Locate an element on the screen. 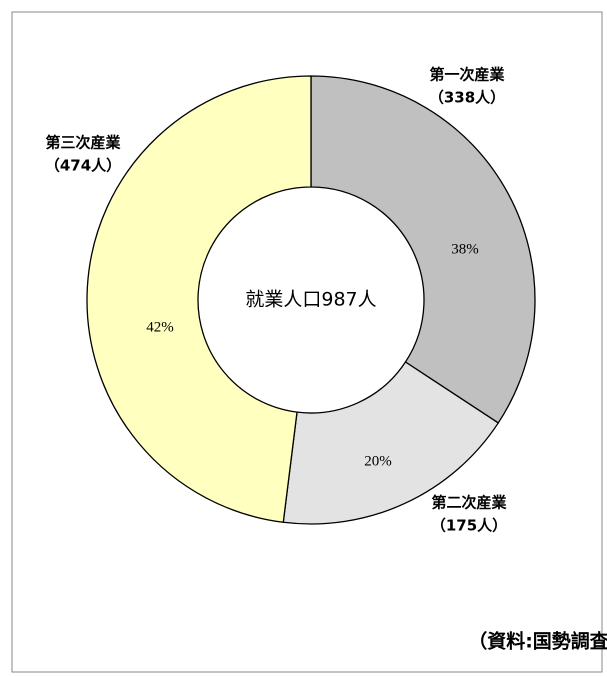  percent-label: 42% is located at coordinates (160, 327).